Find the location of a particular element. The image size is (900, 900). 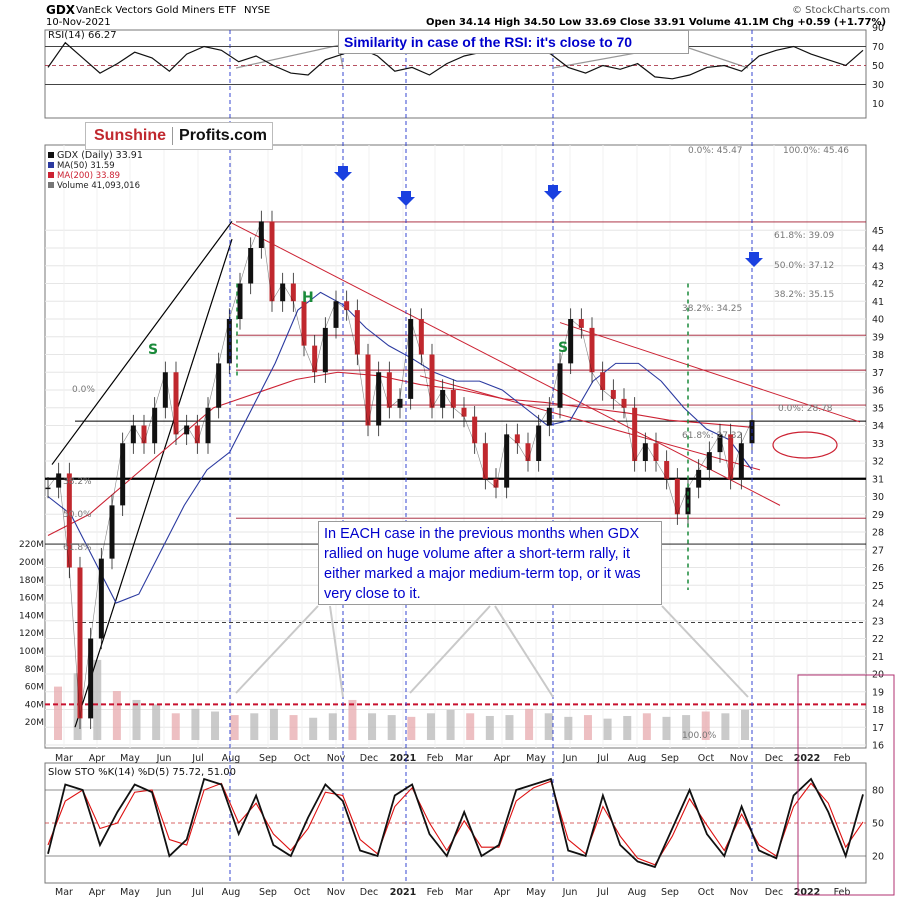

x-tick-sto: Jul is located at coordinates (602, 892).